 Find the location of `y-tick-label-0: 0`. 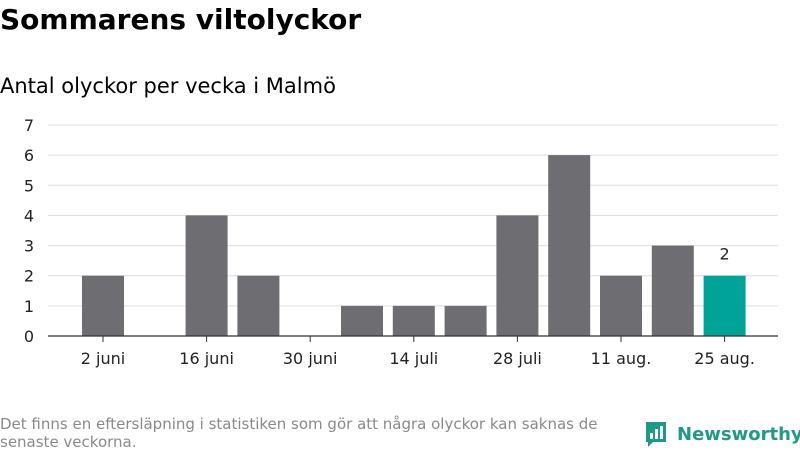

y-tick-label-0: 0 is located at coordinates (29, 336).